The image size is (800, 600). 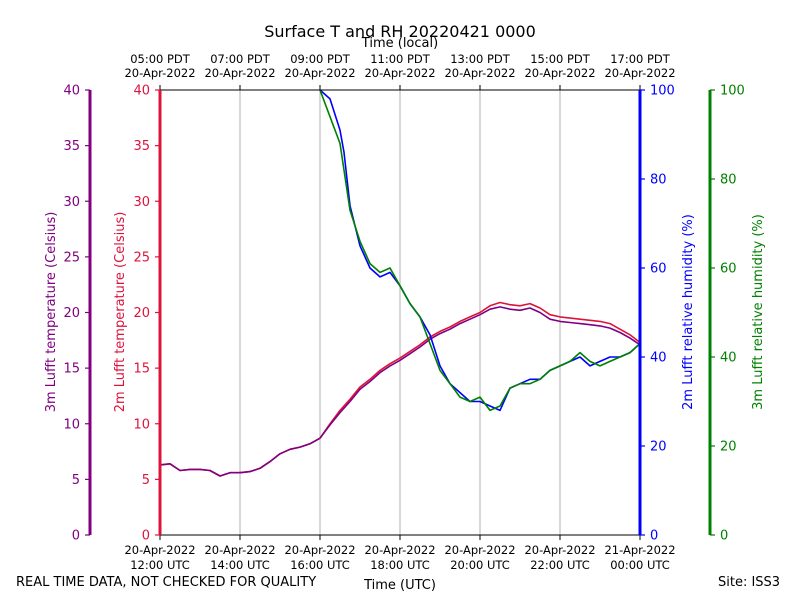 What do you see at coordinates (399, 43) in the screenshot?
I see `top-axis-label: Time (local)` at bounding box center [399, 43].